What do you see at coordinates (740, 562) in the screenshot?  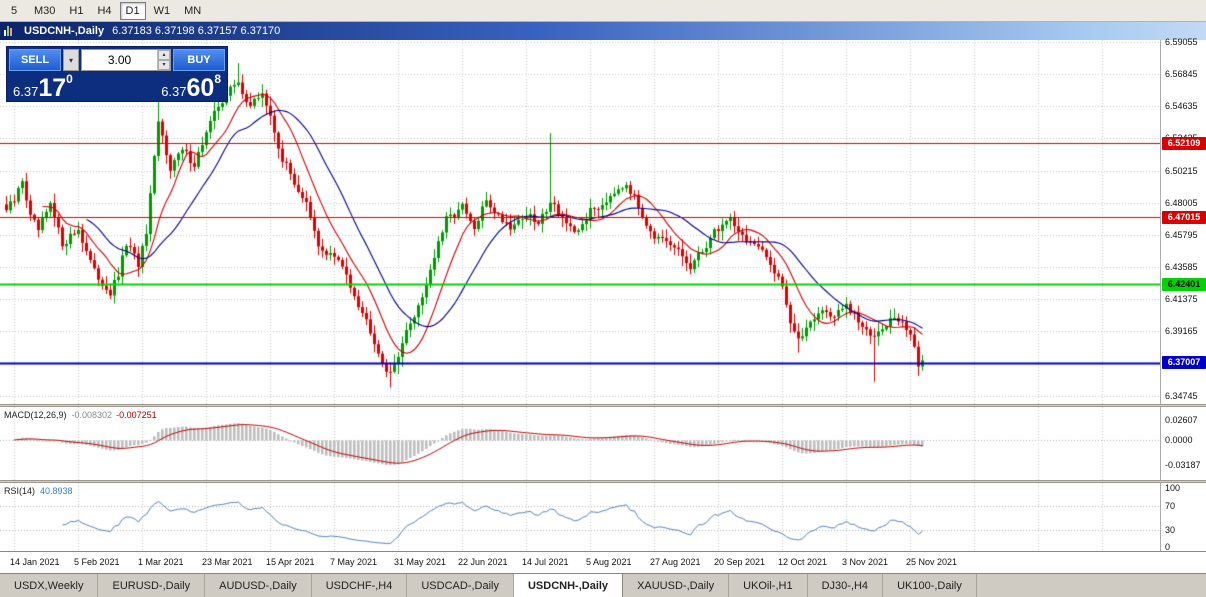 I see `date-label: 20 Sep 2021` at bounding box center [740, 562].